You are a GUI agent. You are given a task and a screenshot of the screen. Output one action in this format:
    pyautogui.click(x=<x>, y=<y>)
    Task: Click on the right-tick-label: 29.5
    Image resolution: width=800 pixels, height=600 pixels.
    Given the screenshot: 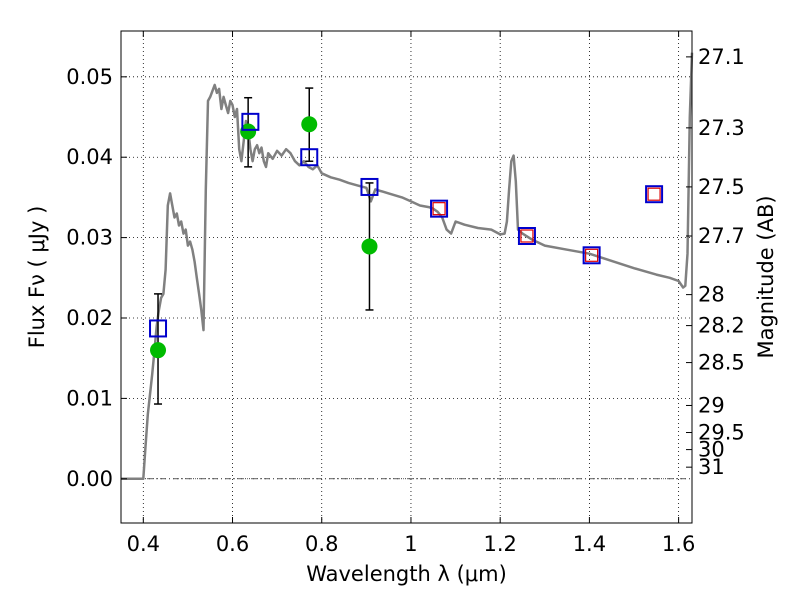 What is the action you would take?
    pyautogui.click(x=721, y=433)
    